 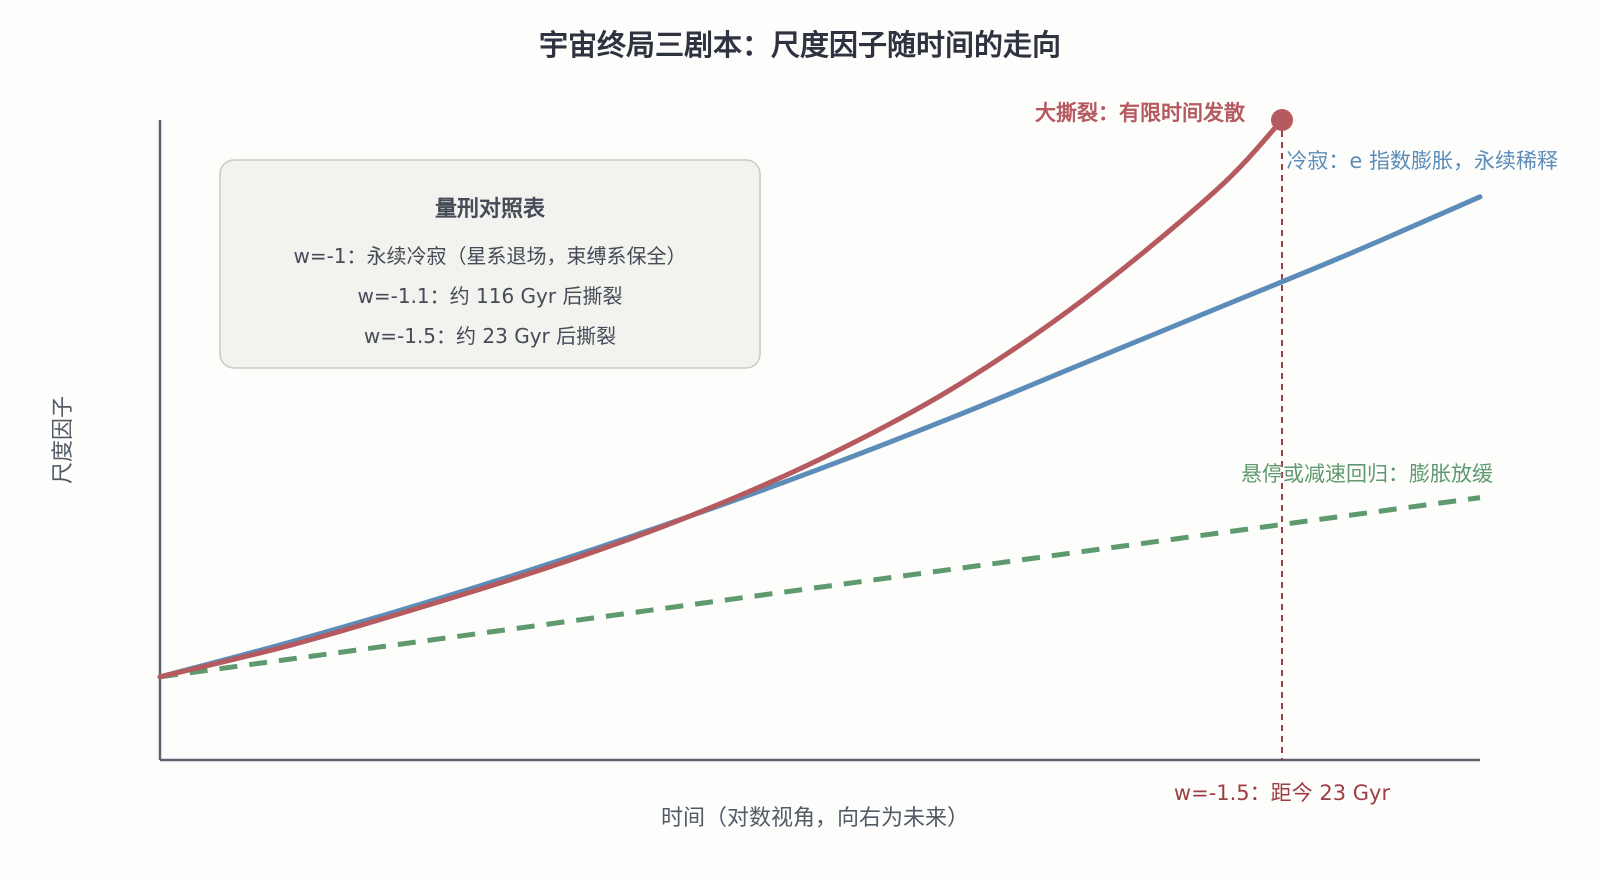 I want to click on legend-title: 量刑对照表, so click(x=490, y=209).